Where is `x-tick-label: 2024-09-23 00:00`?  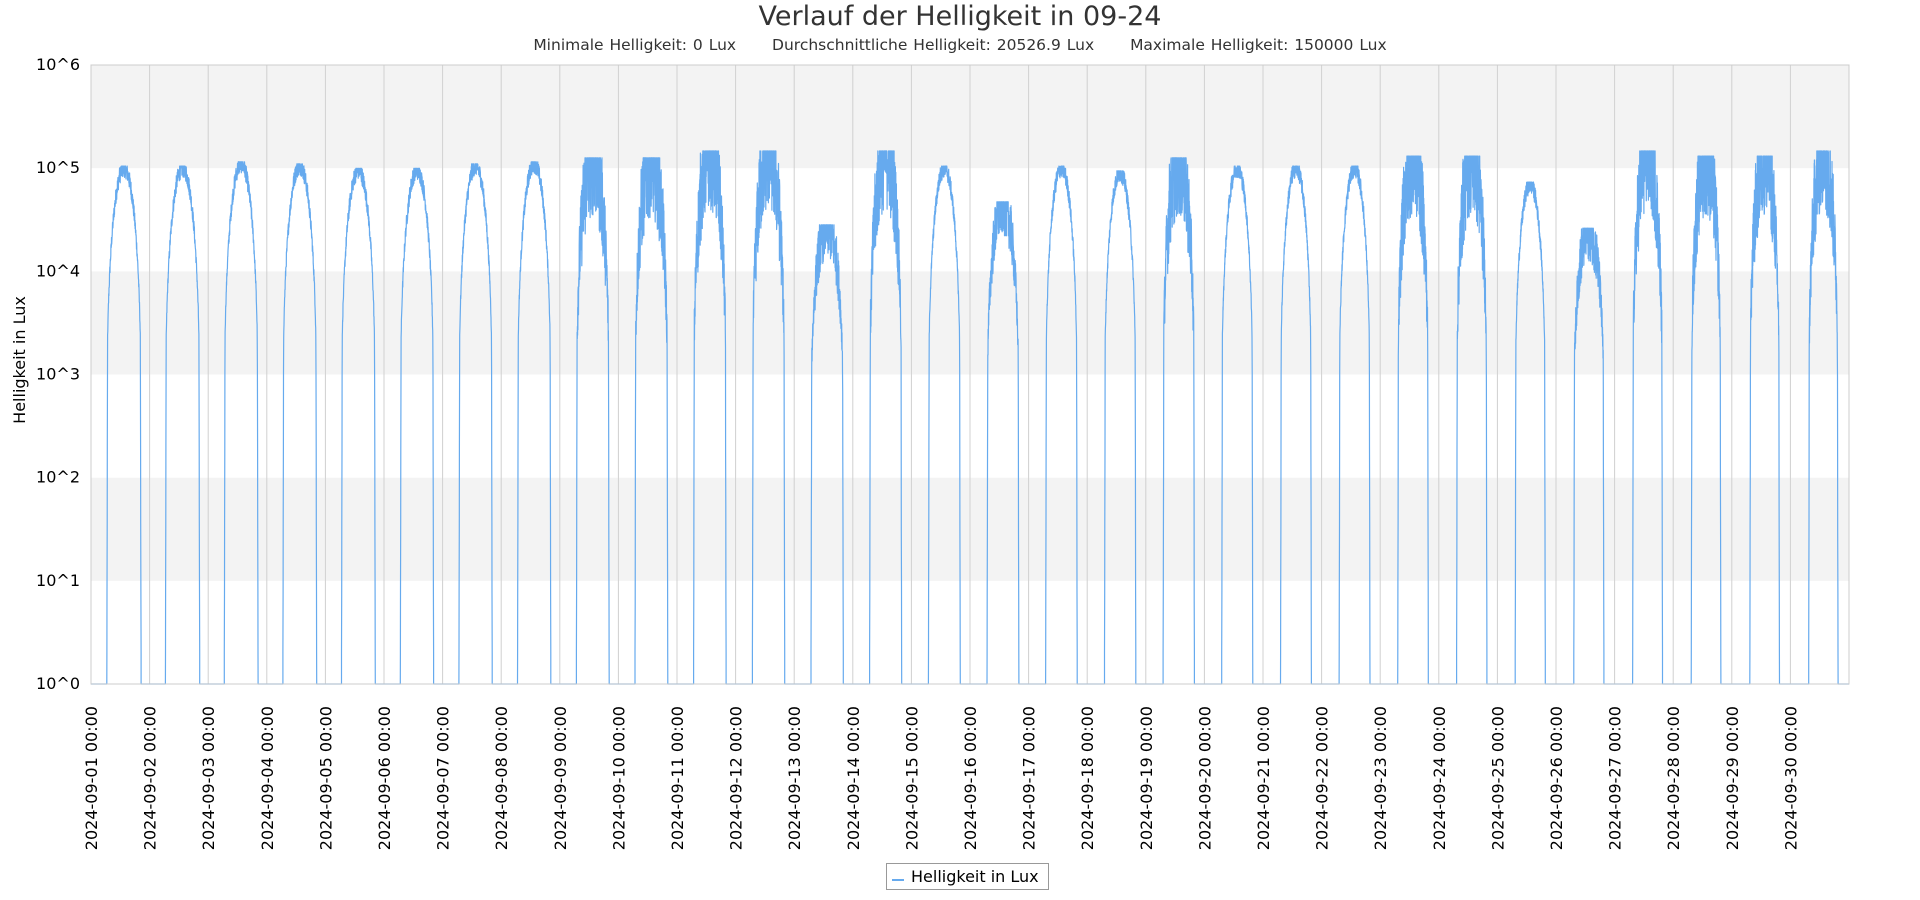
x-tick-label: 2024-09-23 00:00 is located at coordinates (1380, 778).